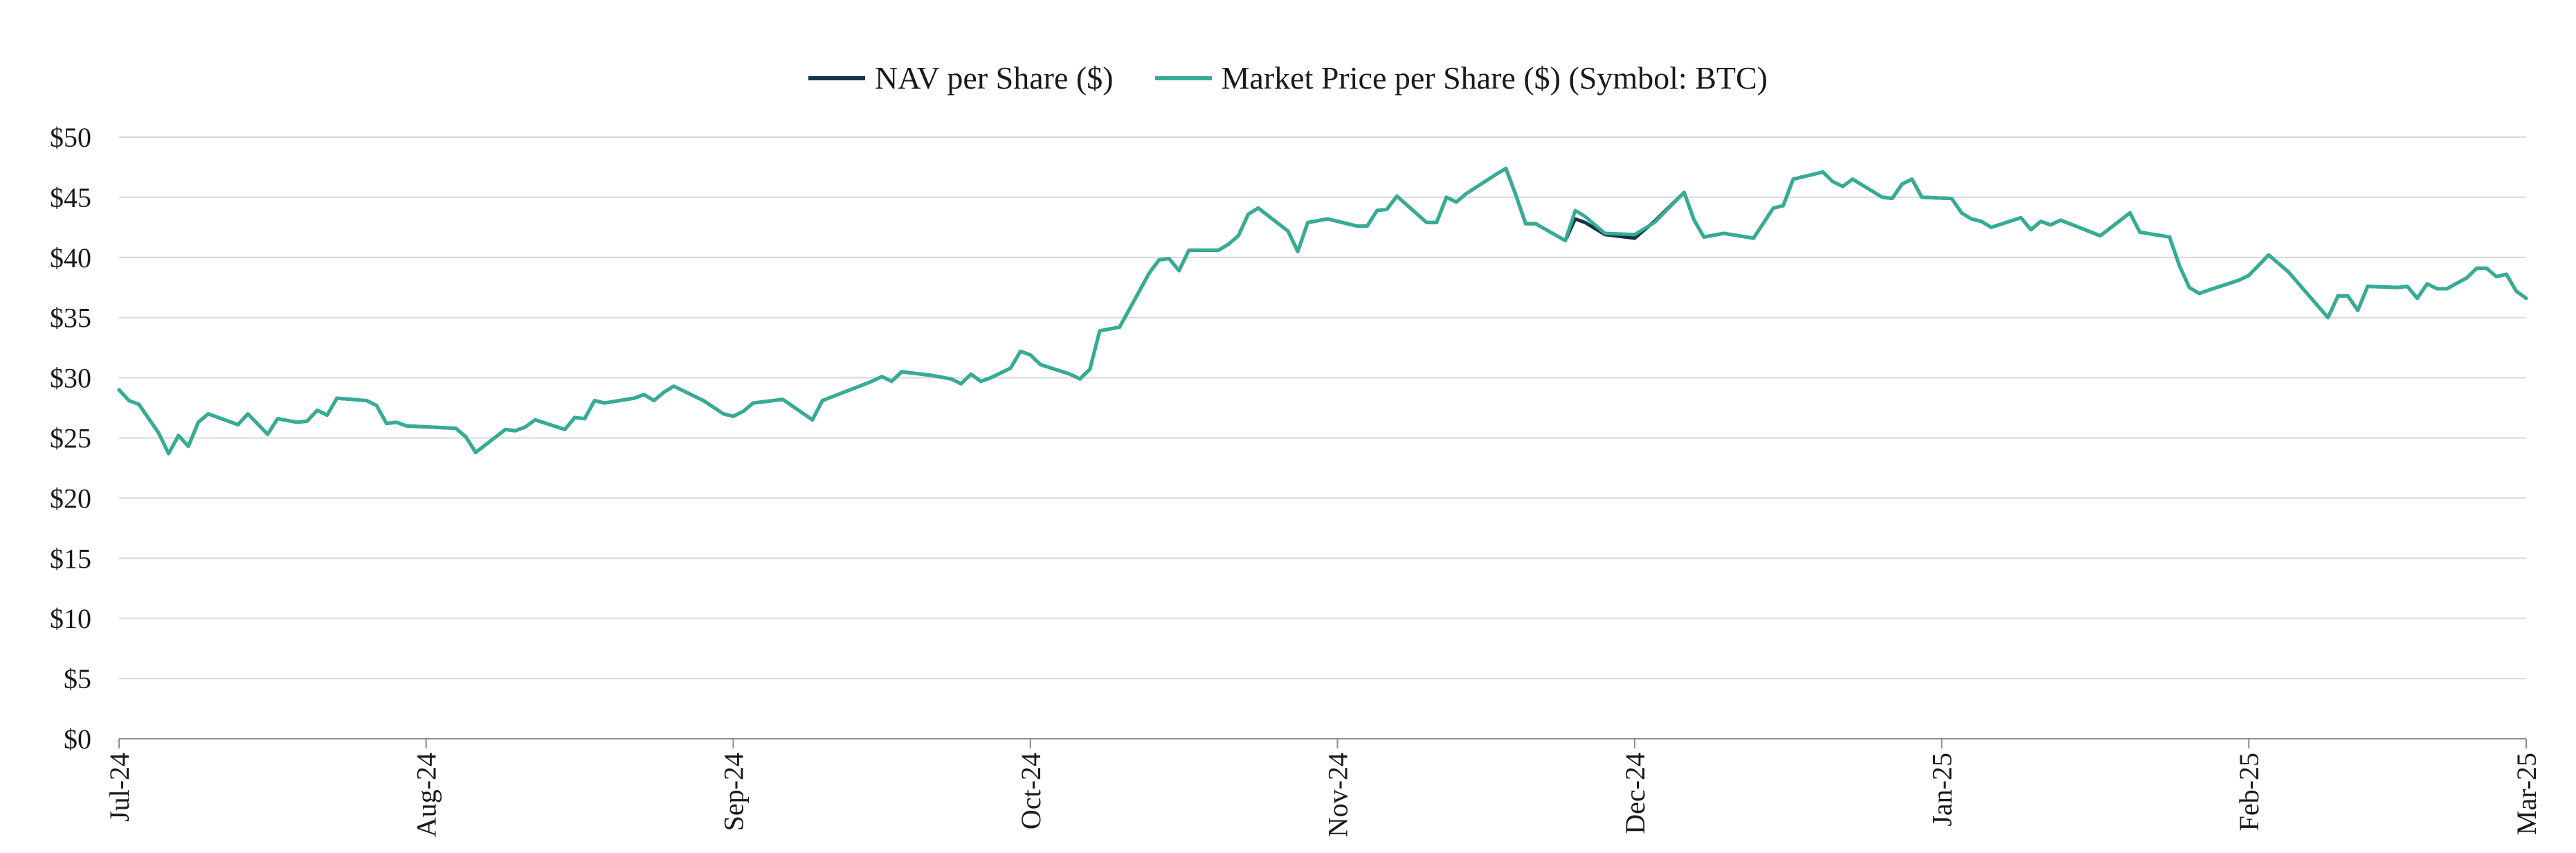 The image size is (2576, 853). What do you see at coordinates (733, 792) in the screenshot?
I see `x-tick-label: Sep-24` at bounding box center [733, 792].